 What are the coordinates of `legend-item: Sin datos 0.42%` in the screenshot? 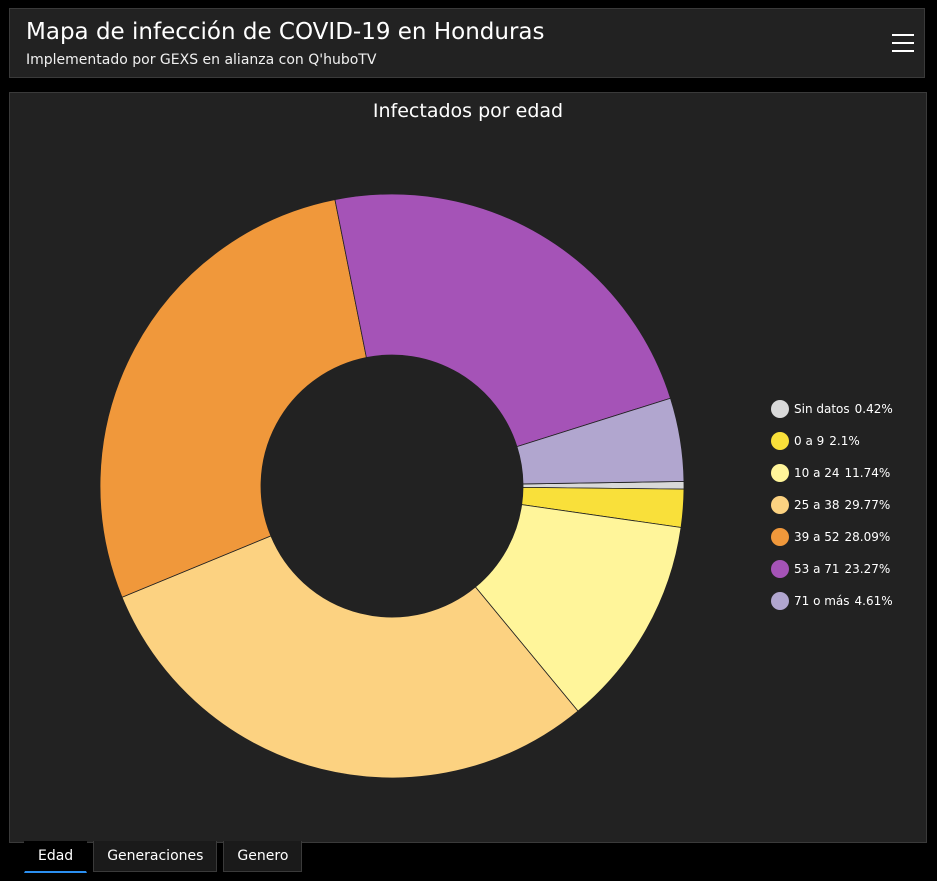 It's located at (832, 409).